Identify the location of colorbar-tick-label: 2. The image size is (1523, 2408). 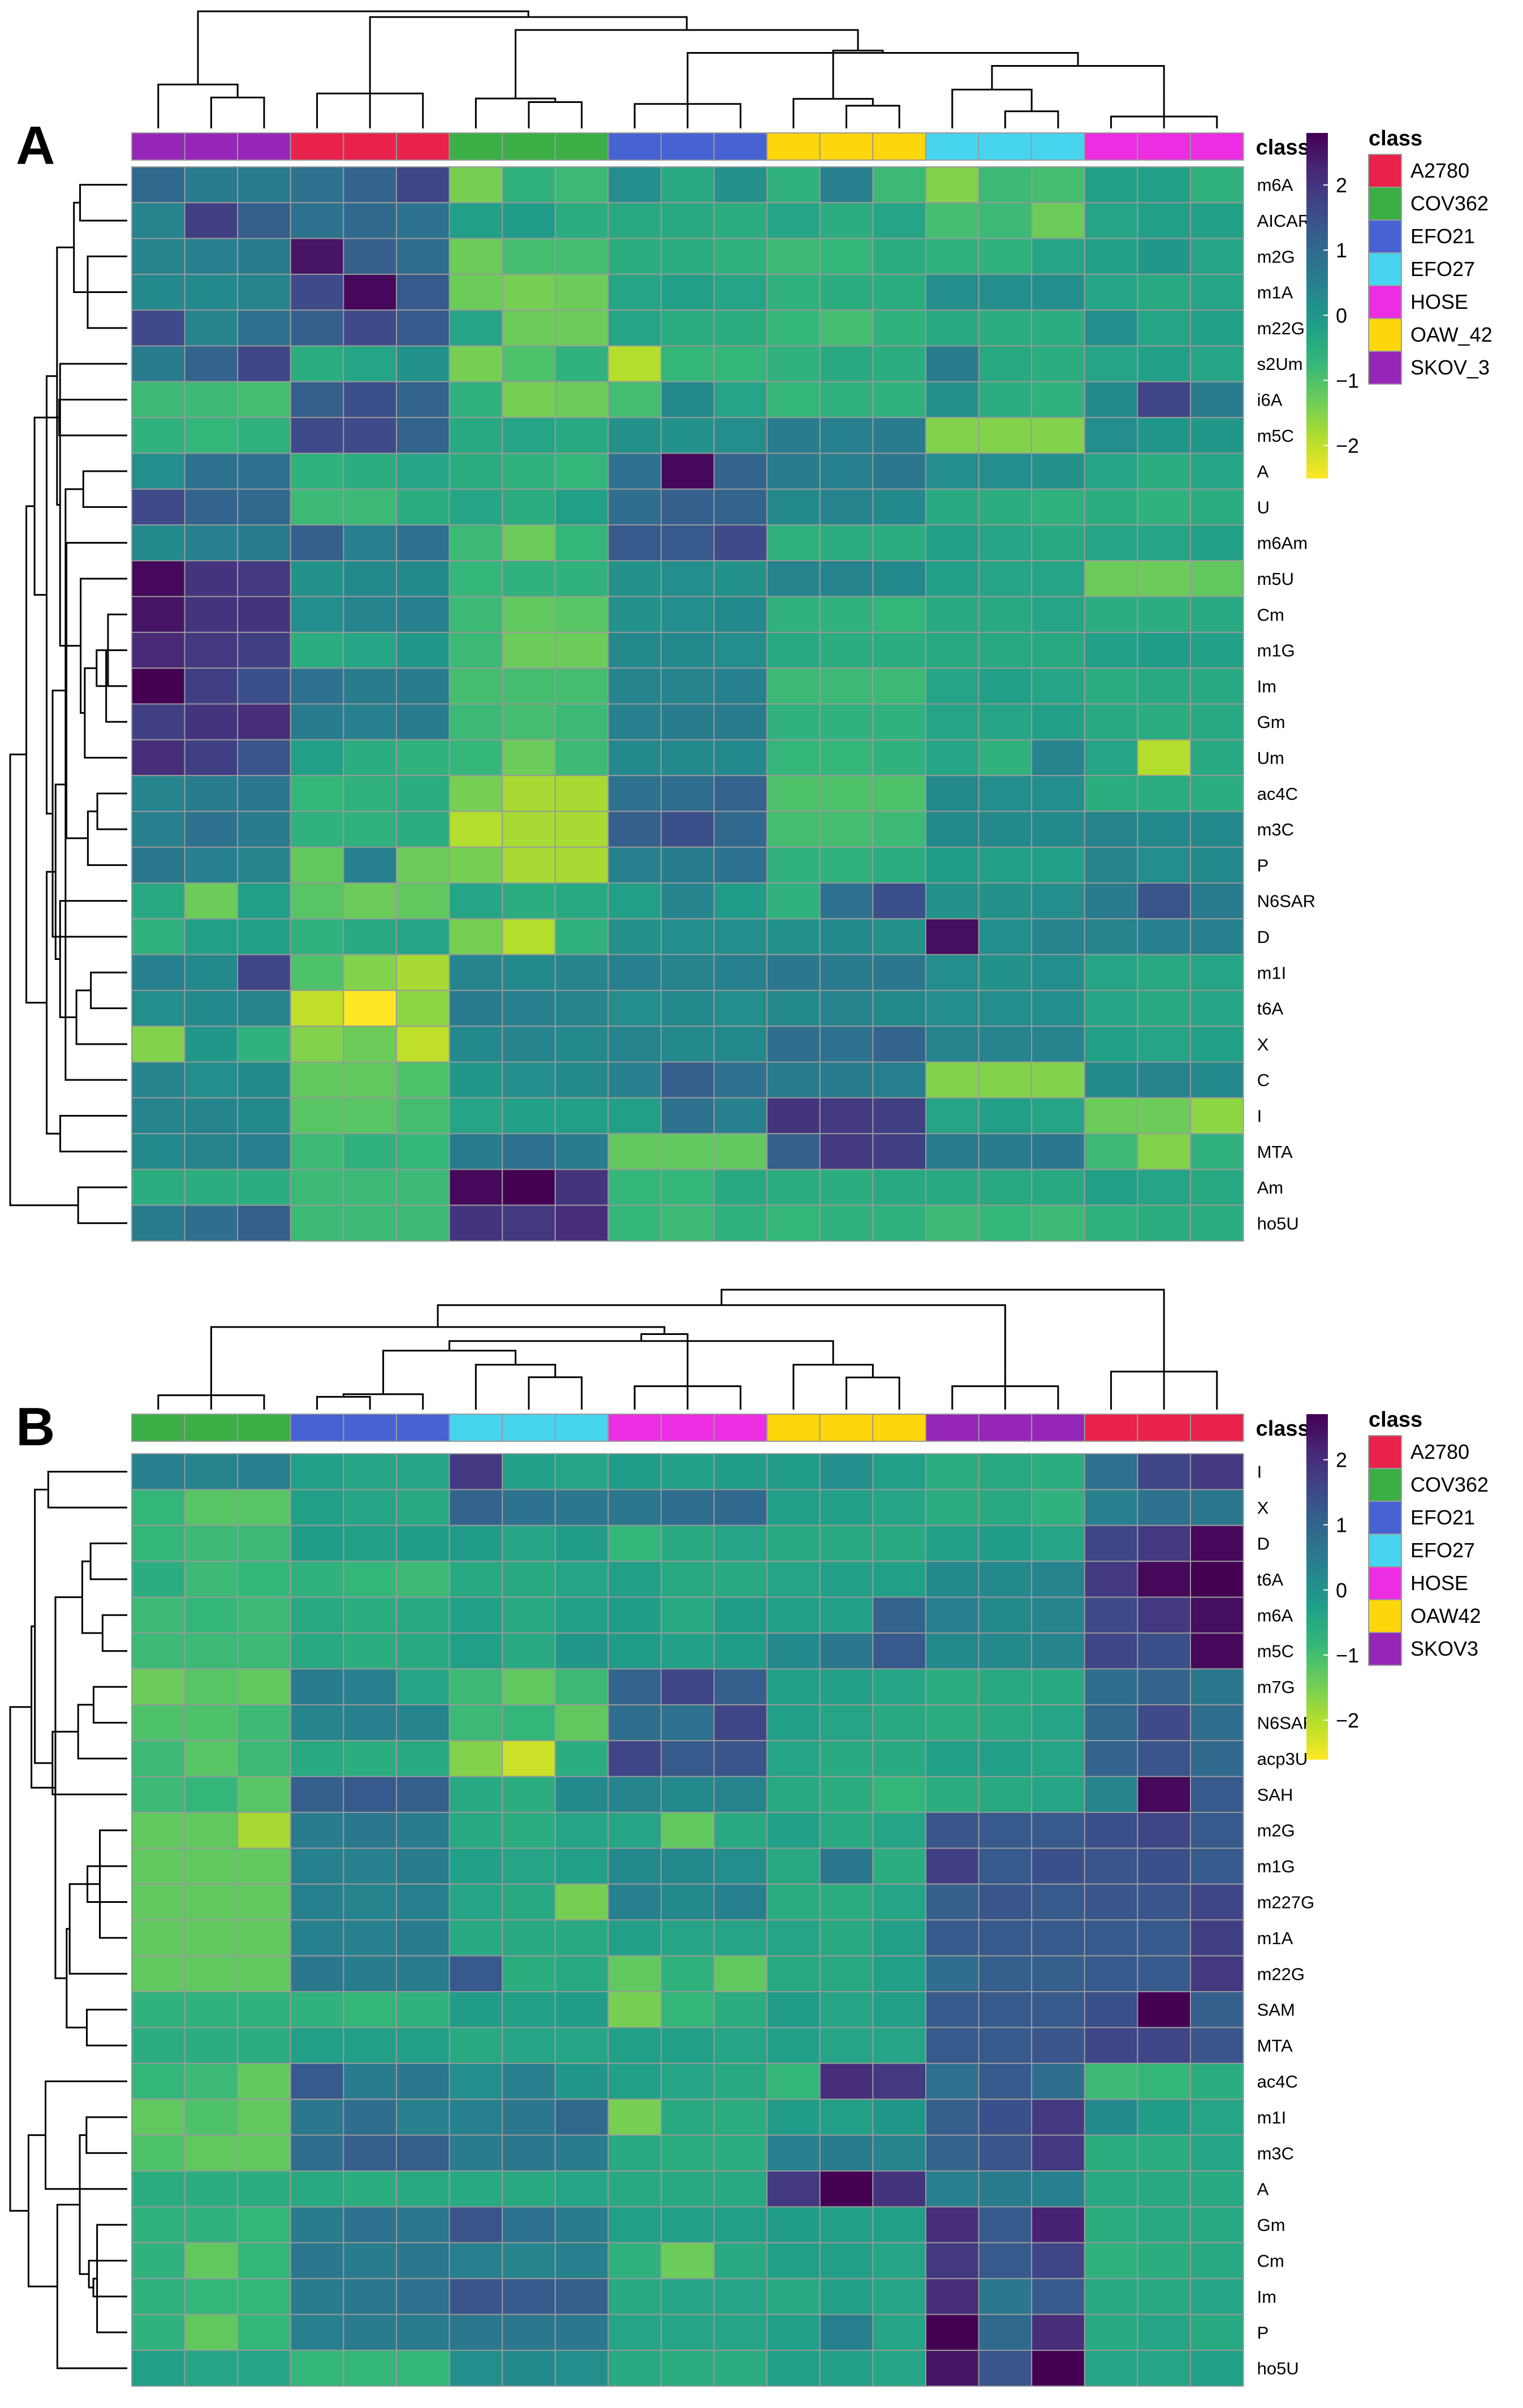
(1342, 1460).